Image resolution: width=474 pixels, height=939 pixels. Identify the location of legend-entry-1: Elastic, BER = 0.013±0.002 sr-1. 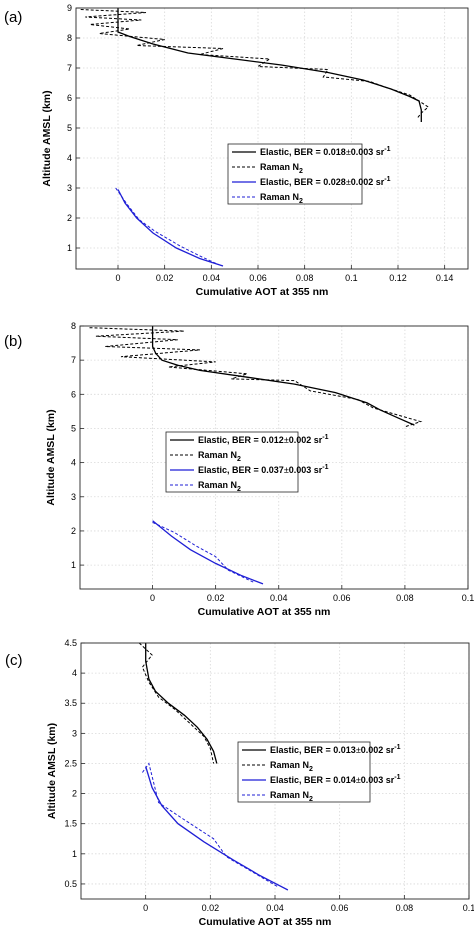
(335, 749).